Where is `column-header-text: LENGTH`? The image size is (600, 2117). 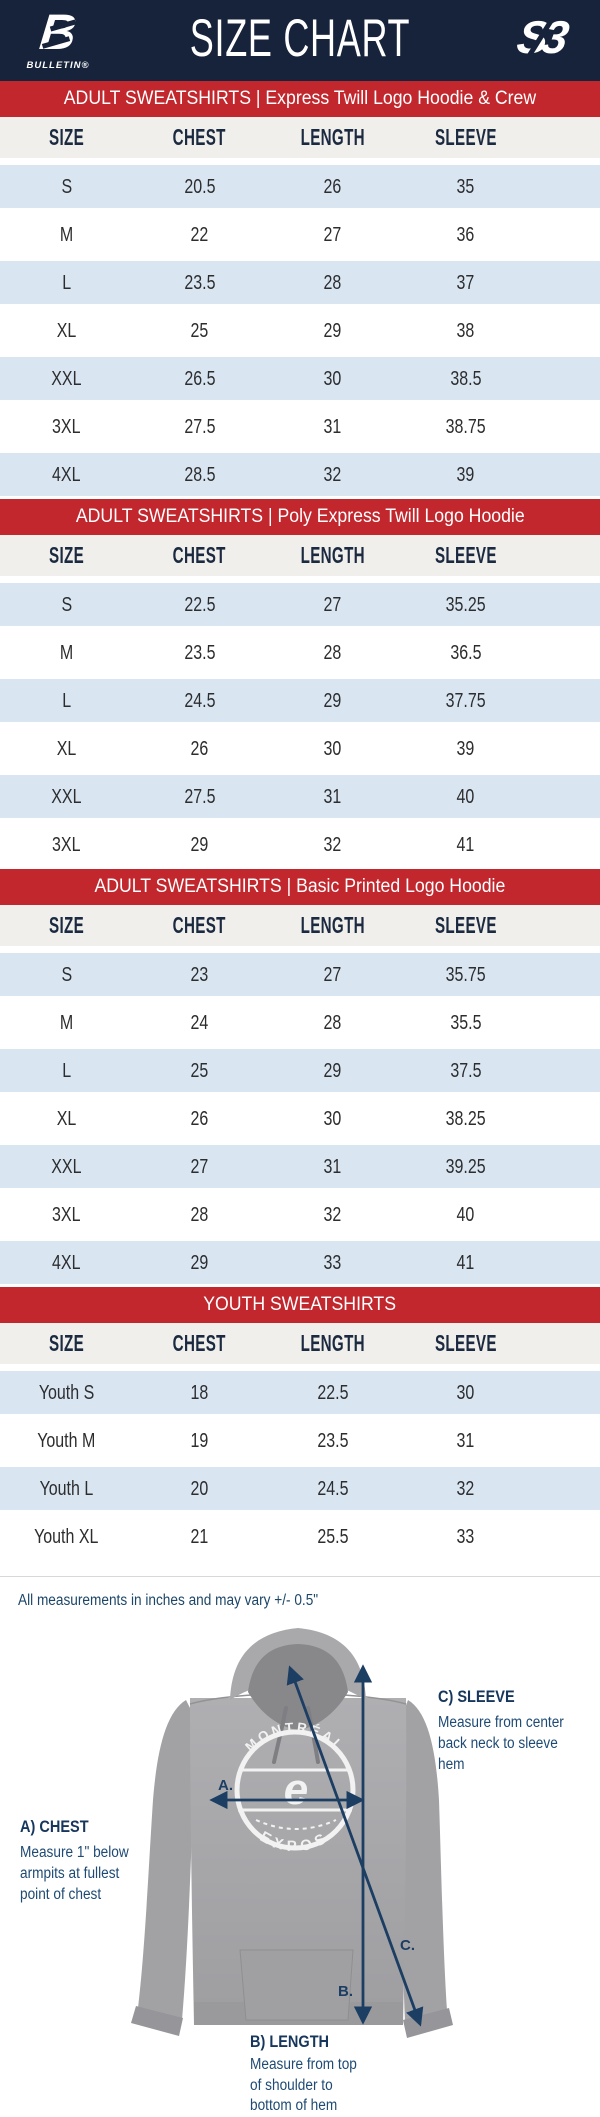
column-header-text: LENGTH is located at coordinates (332, 555).